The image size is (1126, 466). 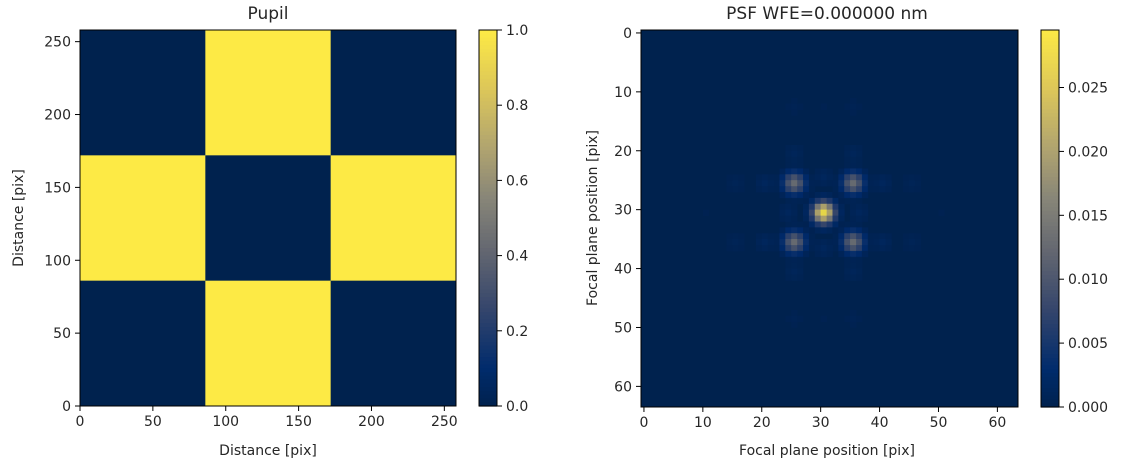 What do you see at coordinates (503, 219) in the screenshot?
I see `pupil-colorbar: 0.0 0.2 0.4 0.6 0.8 1.0` at bounding box center [503, 219].